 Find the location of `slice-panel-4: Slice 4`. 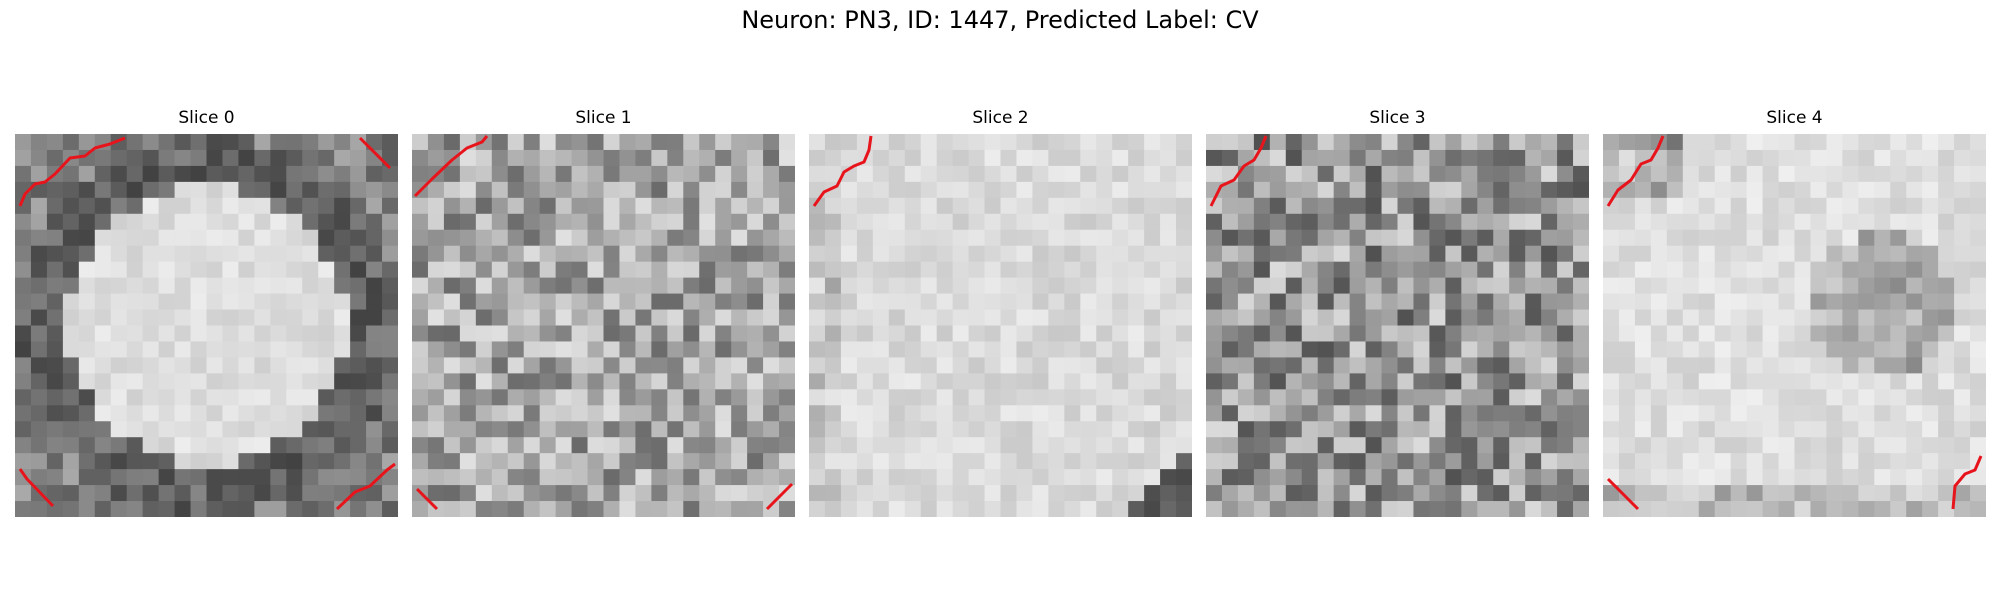

slice-panel-4: Slice 4 is located at coordinates (1794, 313).